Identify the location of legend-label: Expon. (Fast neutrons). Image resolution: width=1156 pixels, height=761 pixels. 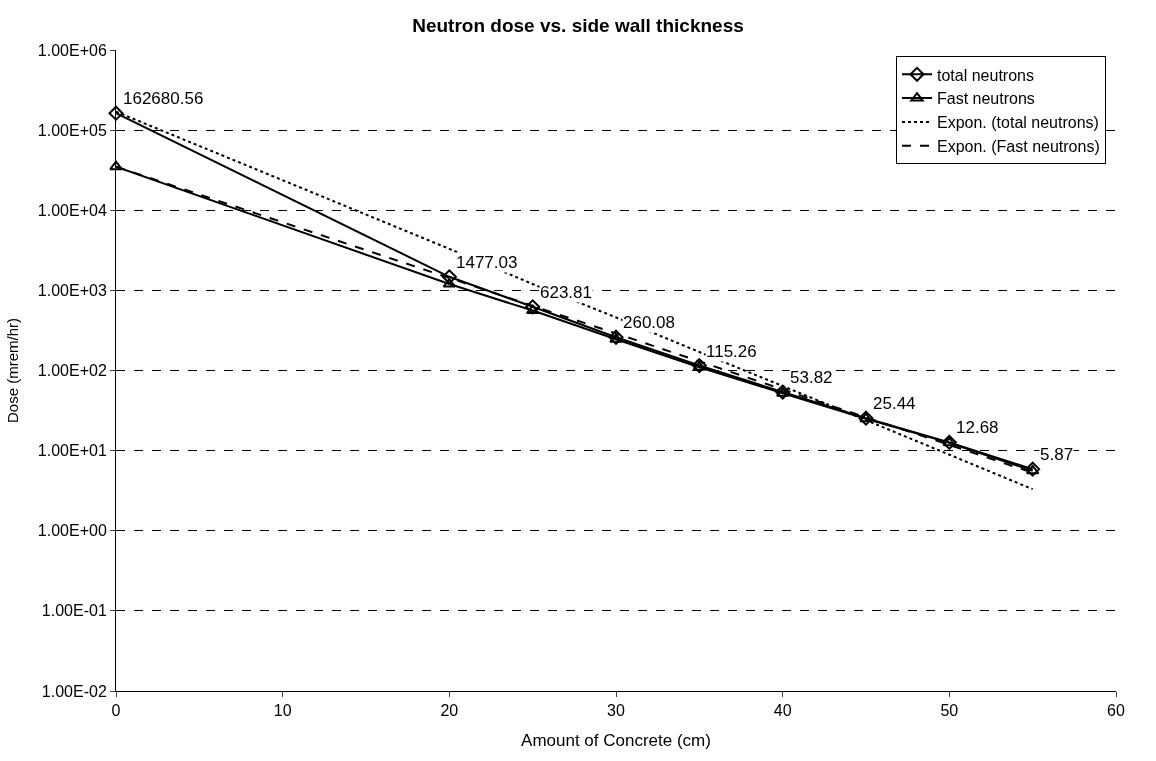
(1018, 146).